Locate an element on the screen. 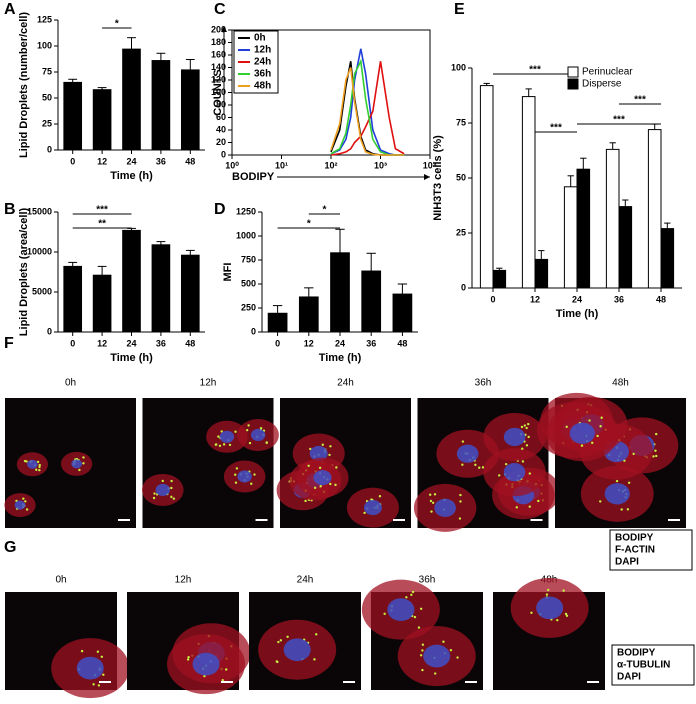 Image resolution: width=696 pixels, height=704 pixels. y-tick-label: 25 is located at coordinates (461, 232).